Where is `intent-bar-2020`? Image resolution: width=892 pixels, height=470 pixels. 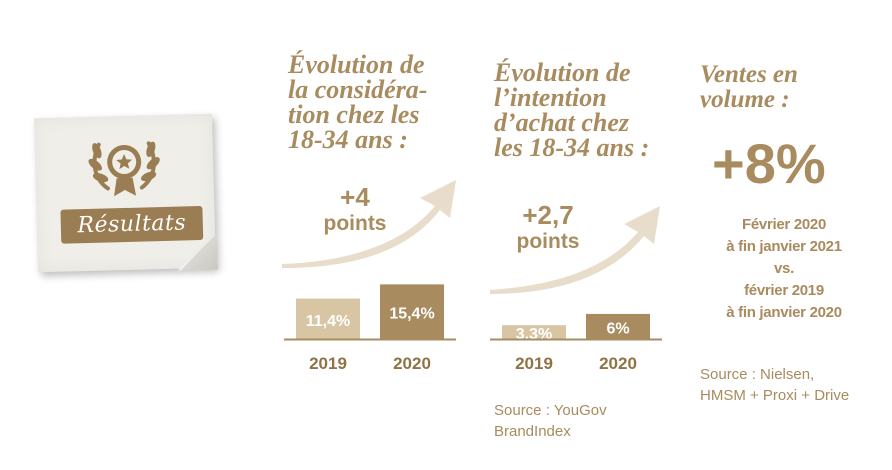 intent-bar-2020 is located at coordinates (618, 326).